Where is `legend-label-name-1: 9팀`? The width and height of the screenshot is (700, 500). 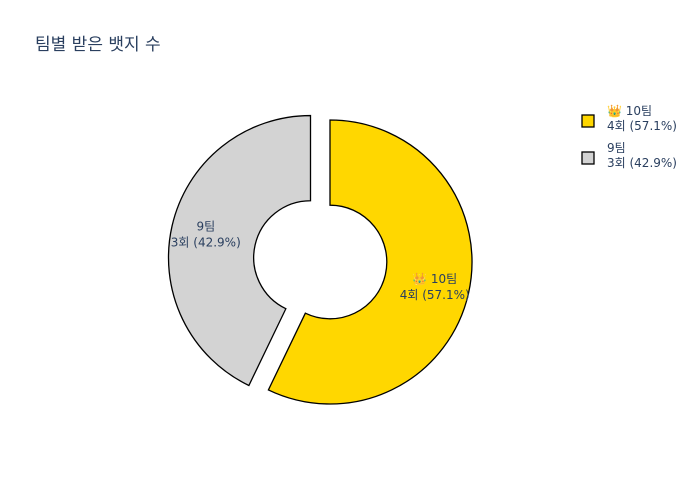 legend-label-name-1: 9팀 is located at coordinates (616, 148).